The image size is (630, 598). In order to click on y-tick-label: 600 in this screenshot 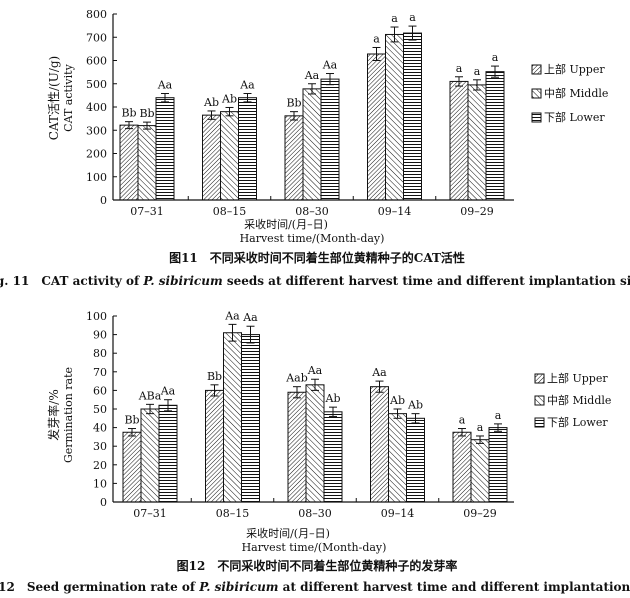, I will do `click(96, 61)`.